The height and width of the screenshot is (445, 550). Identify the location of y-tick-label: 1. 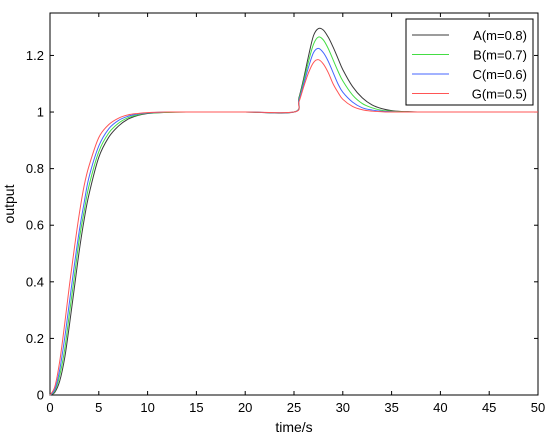
(40, 112).